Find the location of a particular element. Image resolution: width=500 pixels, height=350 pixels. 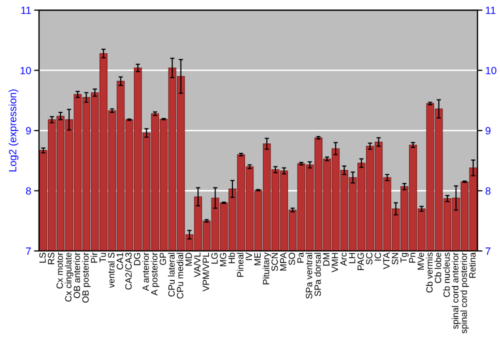

x-tick-label: Arc is located at coordinates (343, 259).